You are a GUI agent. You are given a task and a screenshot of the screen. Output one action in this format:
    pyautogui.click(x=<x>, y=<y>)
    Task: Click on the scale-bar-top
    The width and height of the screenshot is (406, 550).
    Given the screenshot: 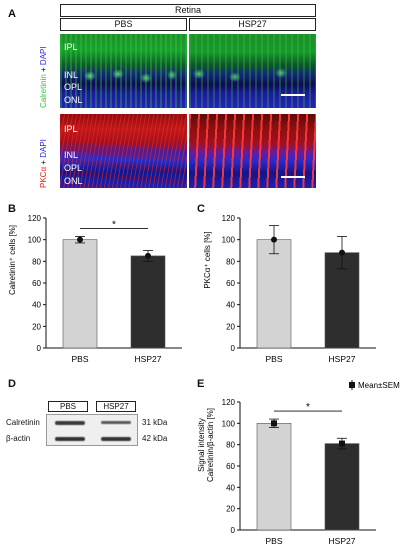 What is the action you would take?
    pyautogui.click(x=293, y=95)
    